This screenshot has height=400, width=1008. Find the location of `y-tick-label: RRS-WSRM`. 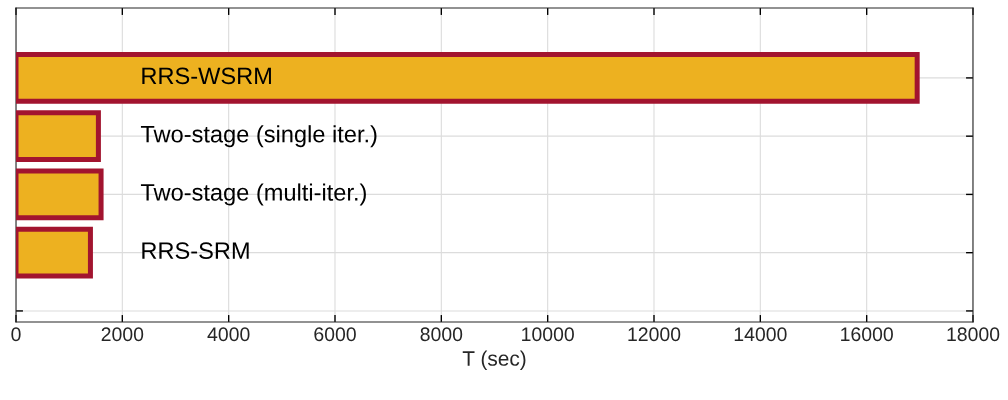

y-tick-label: RRS-WSRM is located at coordinates (206, 76).